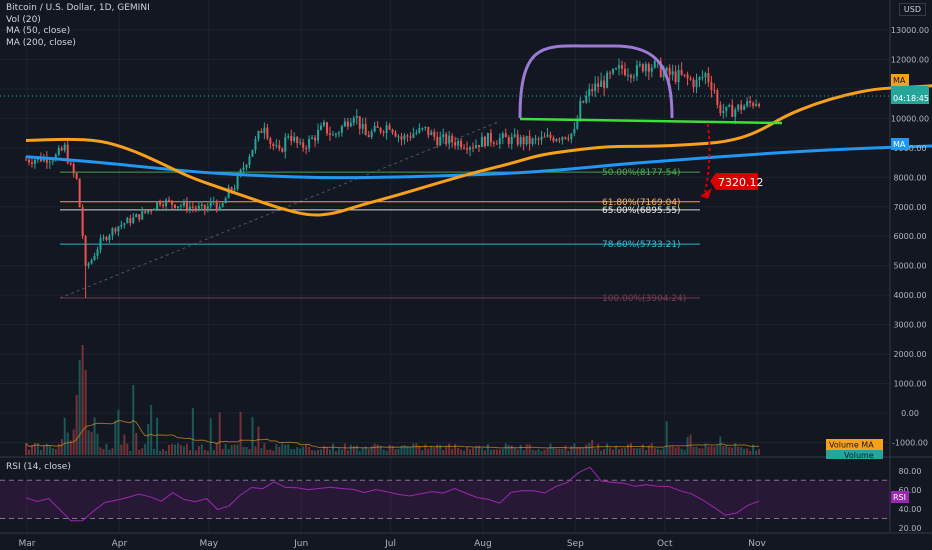 This screenshot has width=932, height=550. I want to click on fib-level-label: 65.00%(6895.55), so click(641, 211).